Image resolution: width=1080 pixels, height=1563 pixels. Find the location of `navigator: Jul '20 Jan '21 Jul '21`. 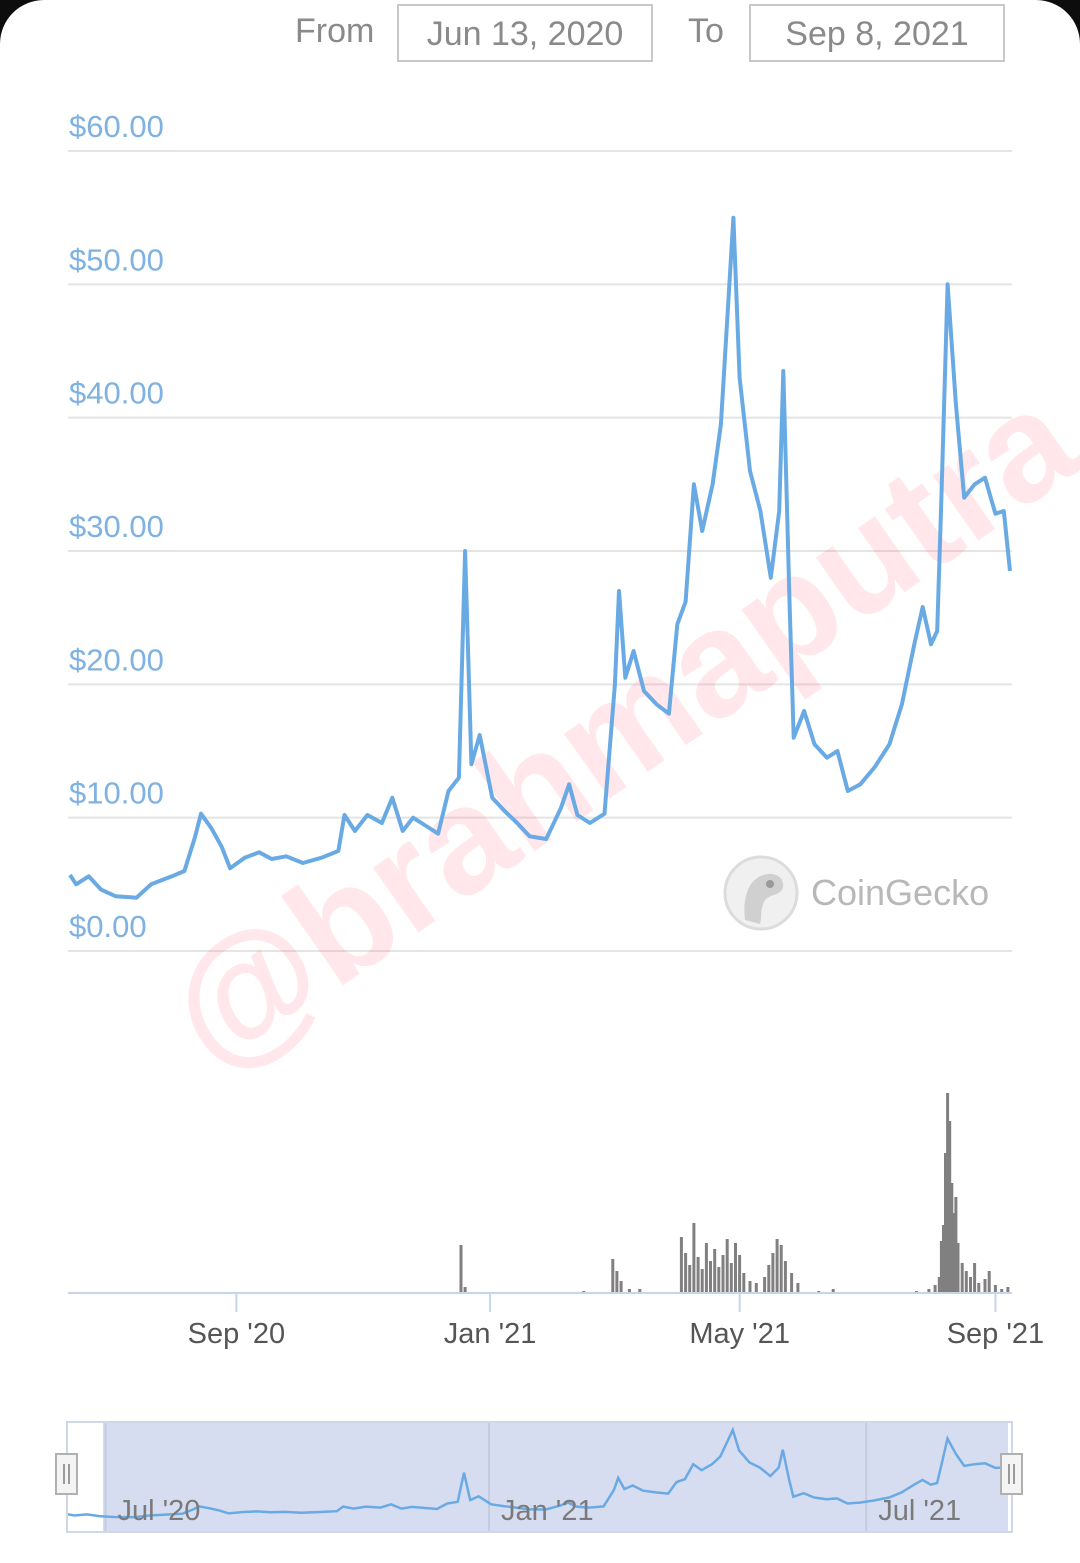

navigator: Jul '20 Jan '21 Jul '21 is located at coordinates (539, 1477).